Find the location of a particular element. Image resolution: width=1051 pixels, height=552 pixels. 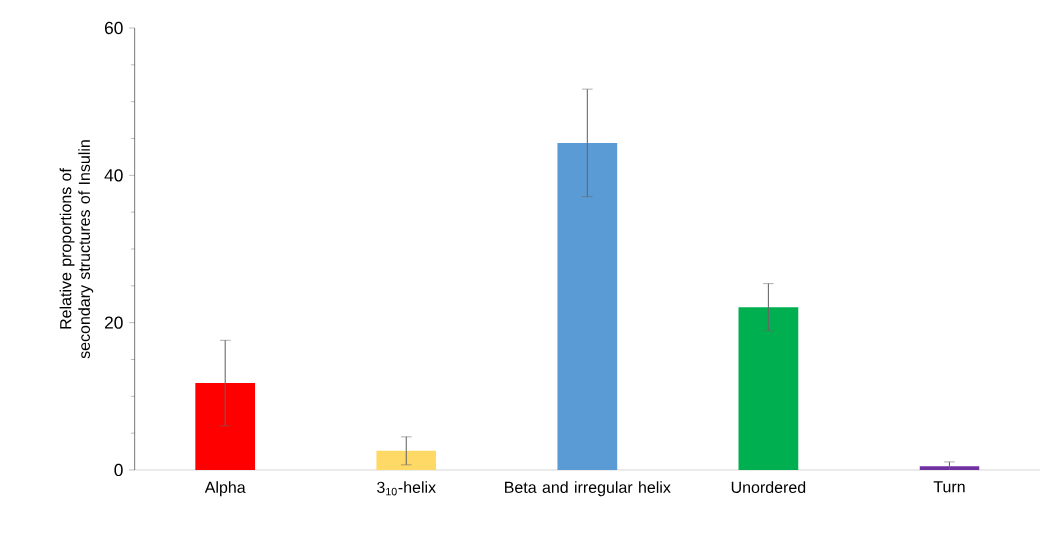

y-tick-label: 0 is located at coordinates (118, 470).